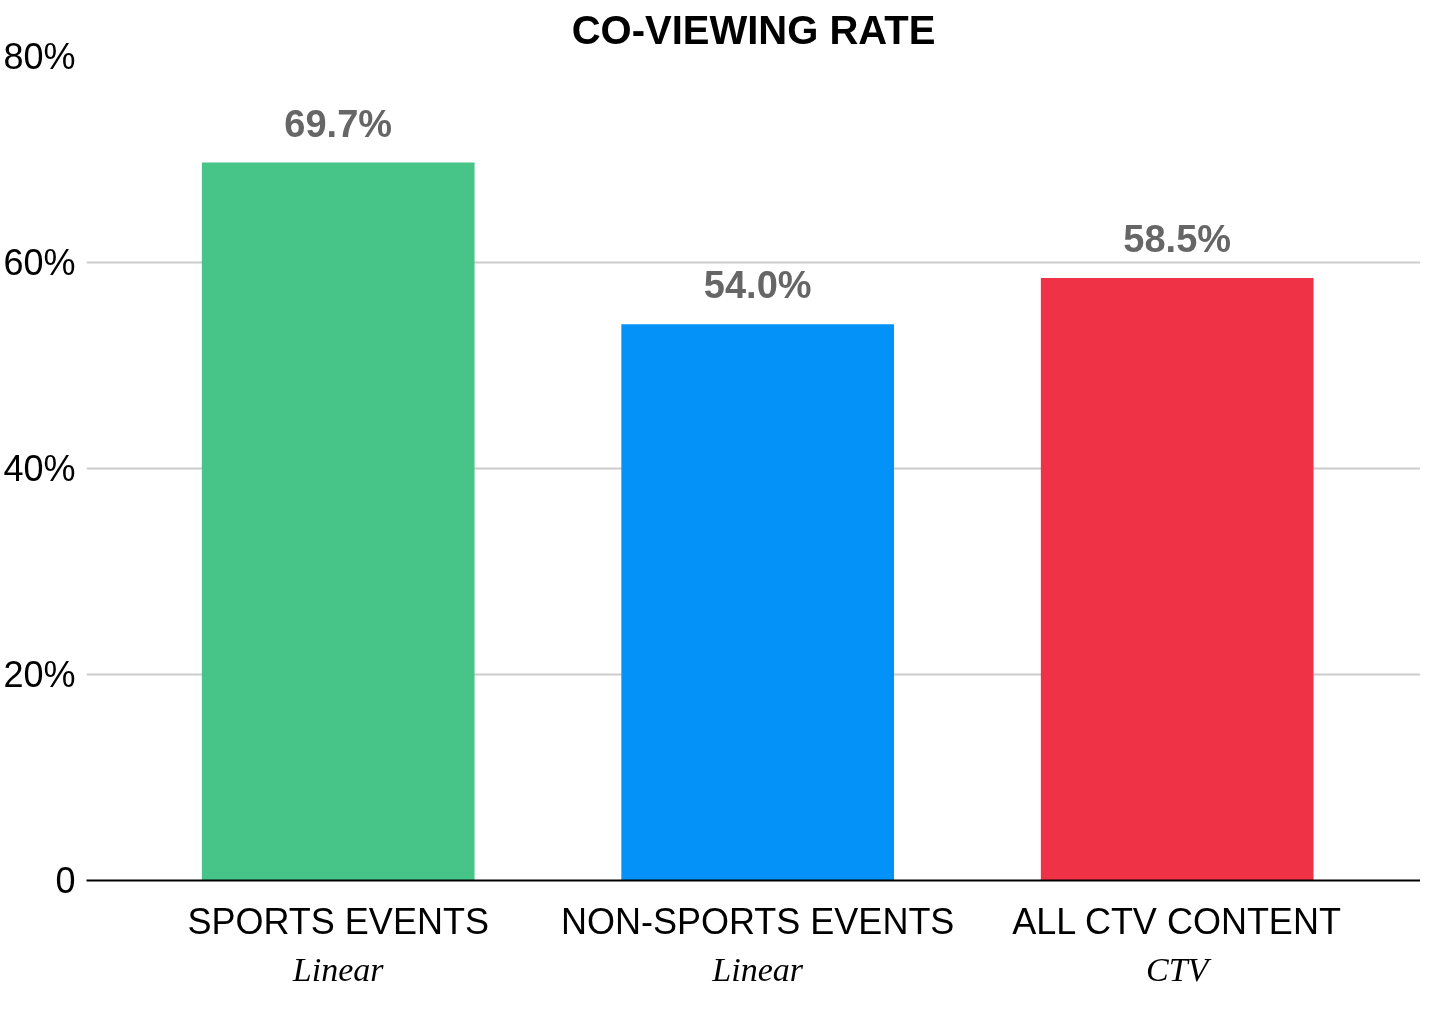 The height and width of the screenshot is (1018, 1455). Describe the element at coordinates (1176, 944) in the screenshot. I see `category-label: ALL CTV CONTENT CTV` at that location.